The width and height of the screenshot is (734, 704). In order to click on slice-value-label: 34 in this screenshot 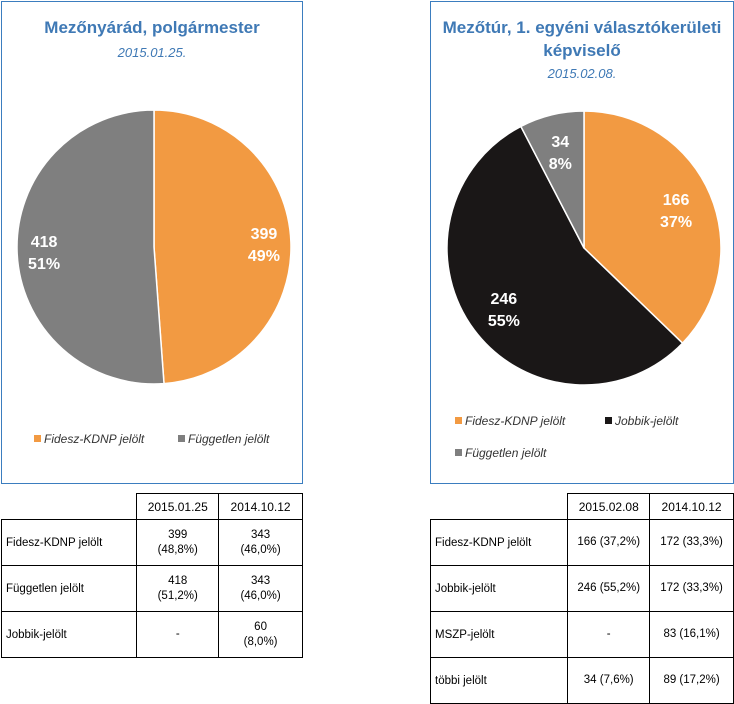, I will do `click(560, 142)`.